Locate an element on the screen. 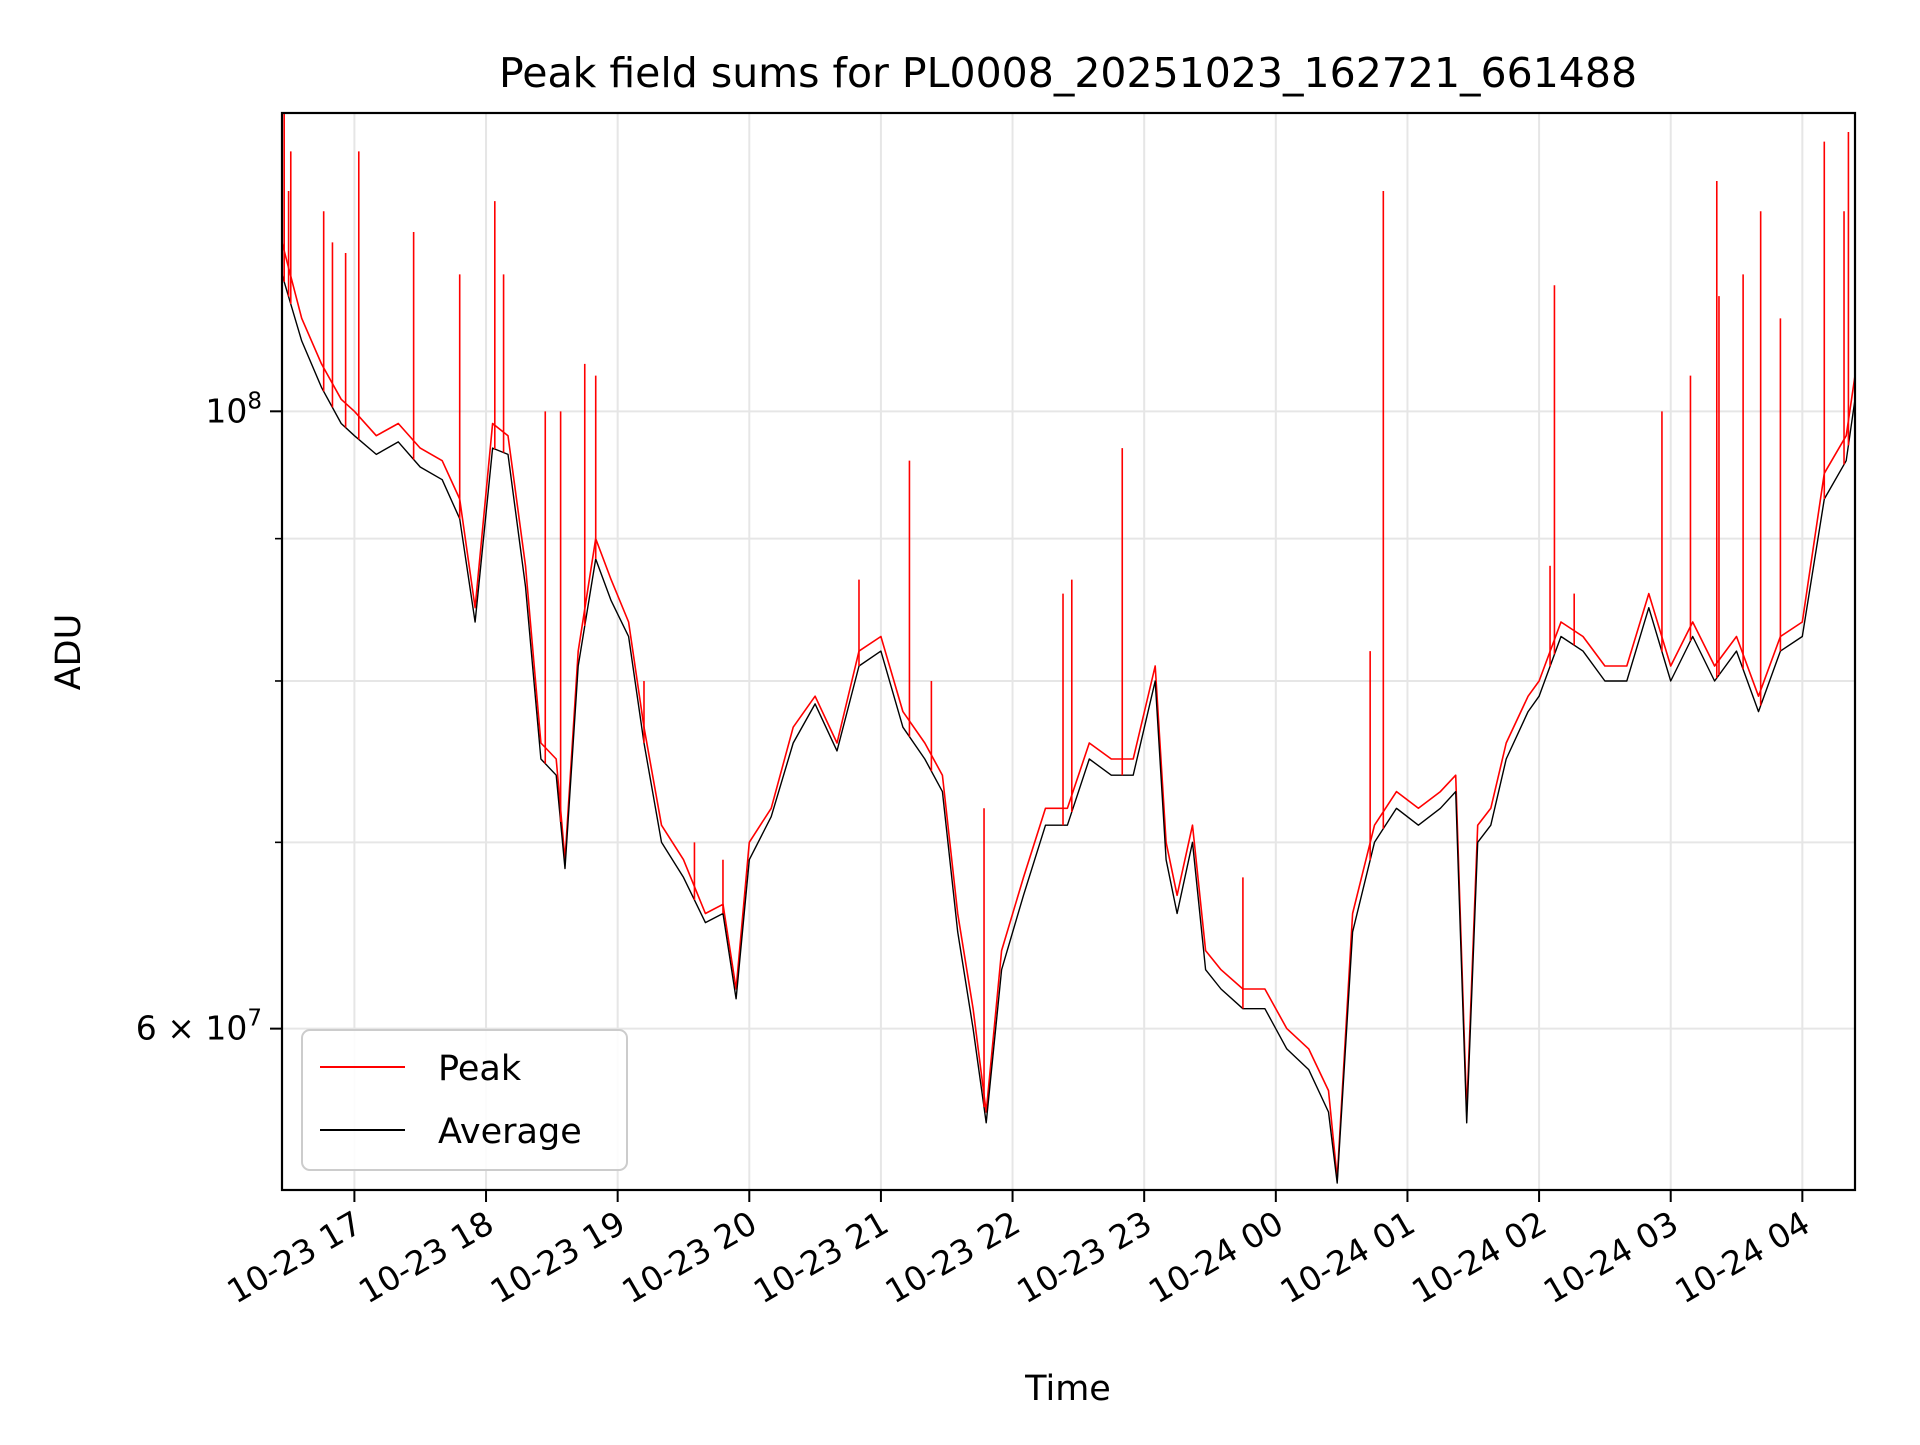 The width and height of the screenshot is (1920, 1445). legend-box is located at coordinates (464, 1100).